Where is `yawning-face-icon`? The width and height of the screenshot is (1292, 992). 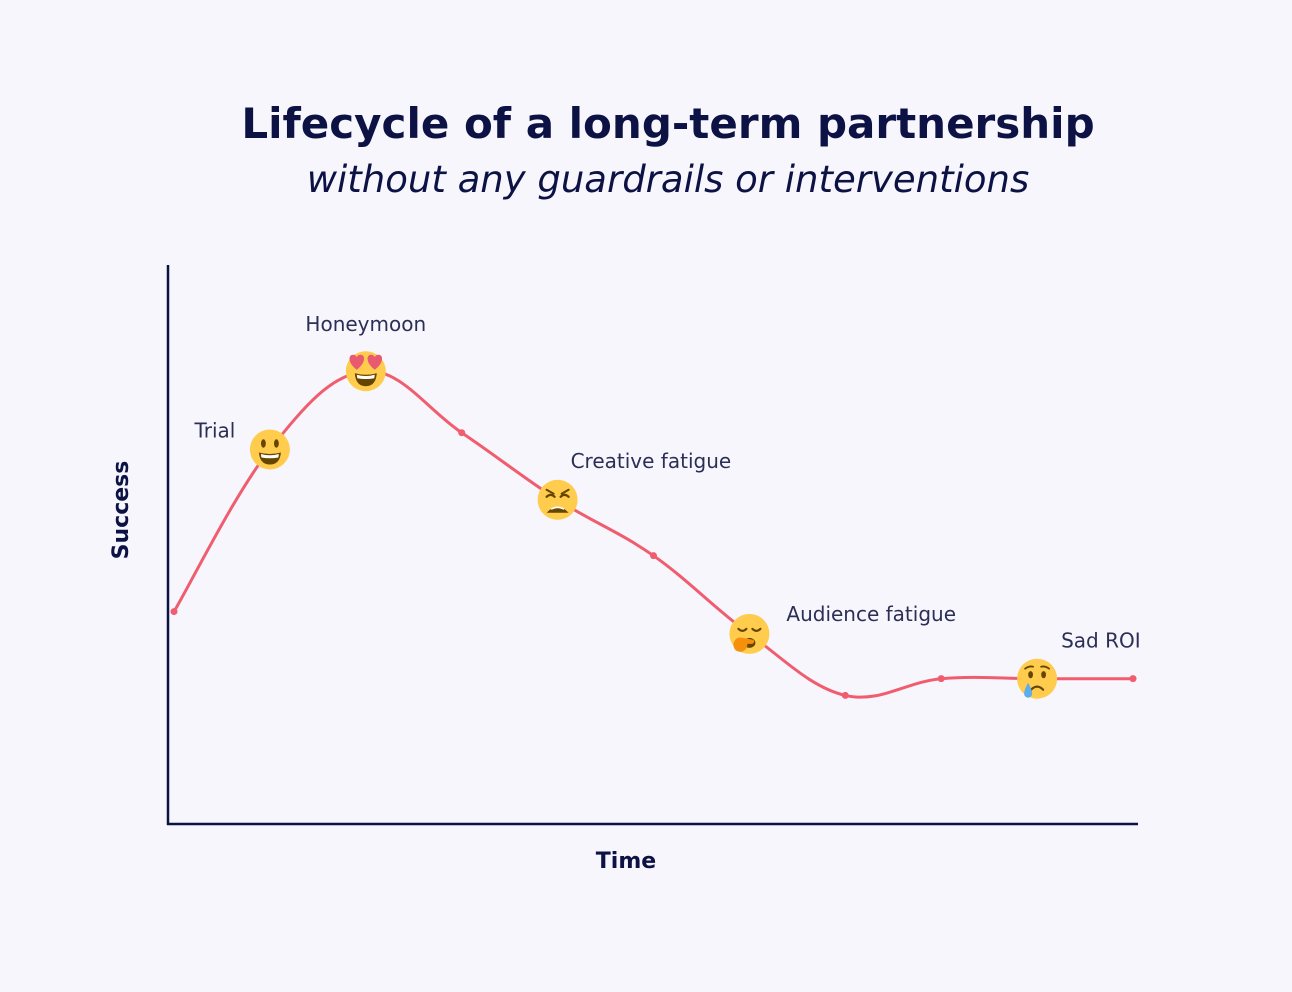
yawning-face-icon is located at coordinates (749, 633).